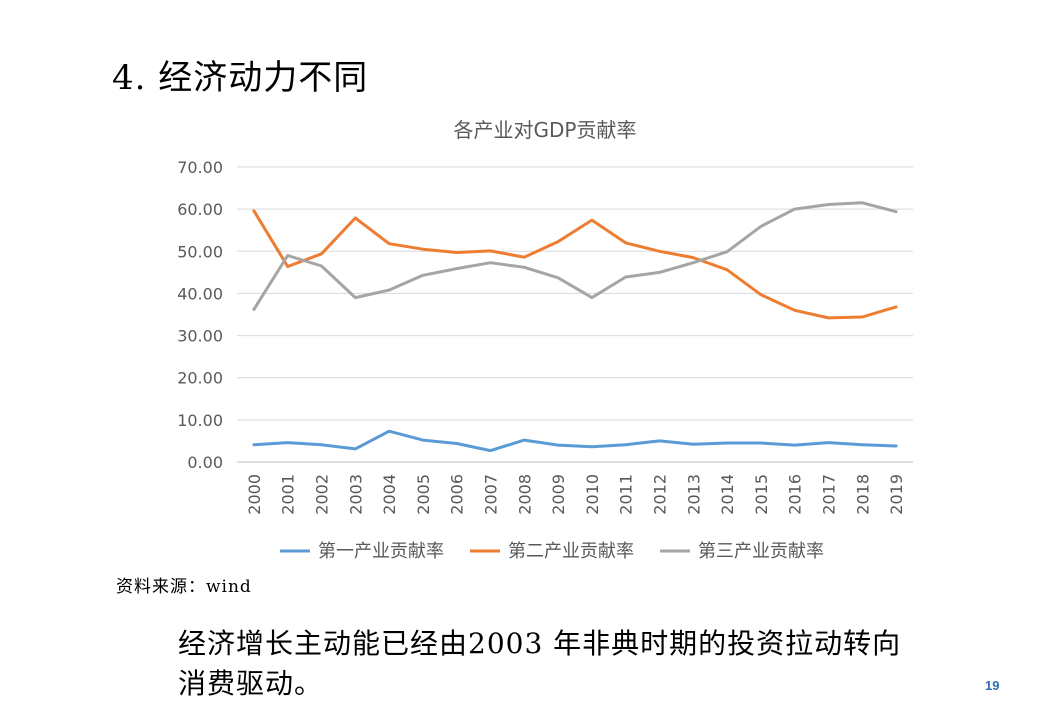 The height and width of the screenshot is (724, 1040). What do you see at coordinates (626, 494) in the screenshot?
I see `x-tick-label: 2011` at bounding box center [626, 494].